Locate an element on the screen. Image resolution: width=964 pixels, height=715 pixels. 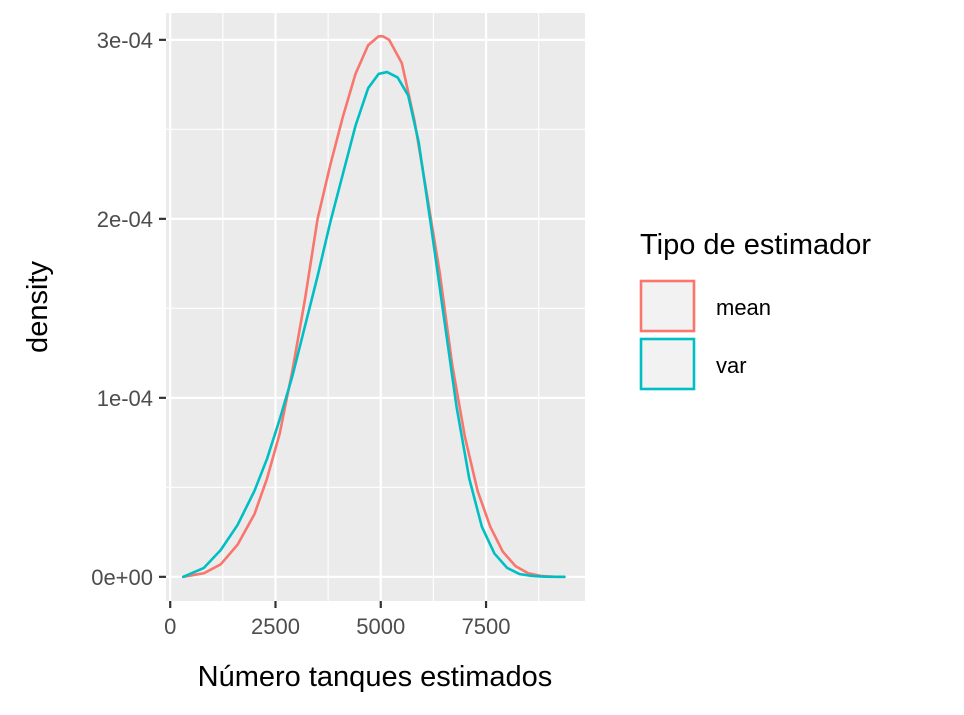
legend-title: Tipo de estimador is located at coordinates (755, 245).